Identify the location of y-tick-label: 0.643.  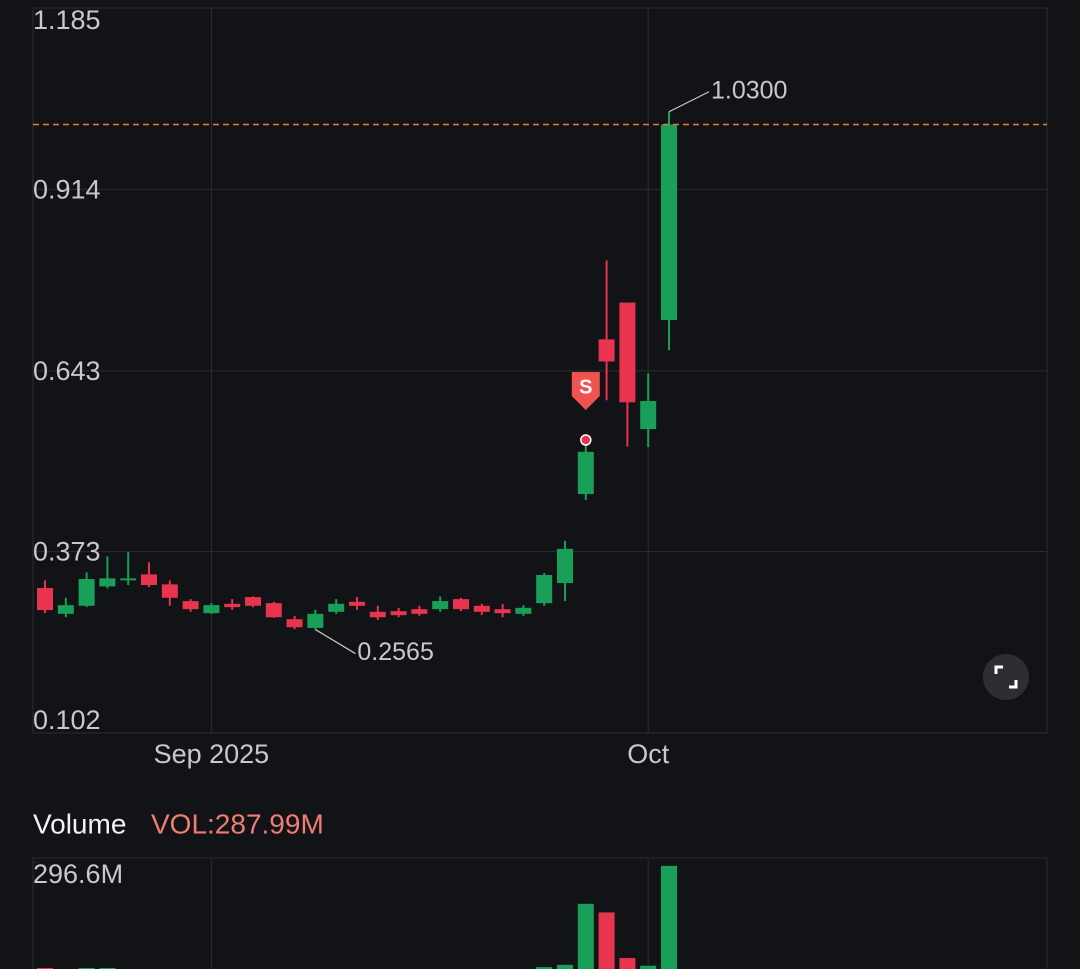
(67, 371).